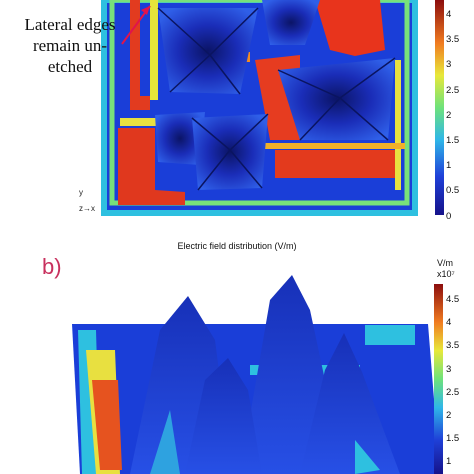 This screenshot has width=474, height=474. What do you see at coordinates (453, 90) in the screenshot?
I see `colorbar-top-tick: 2.5` at bounding box center [453, 90].